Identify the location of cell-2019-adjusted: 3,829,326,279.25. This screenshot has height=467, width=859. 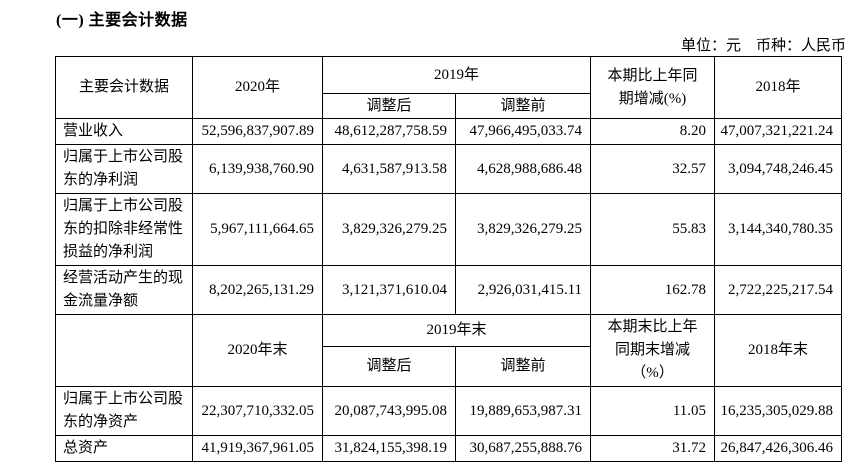
(389, 229).